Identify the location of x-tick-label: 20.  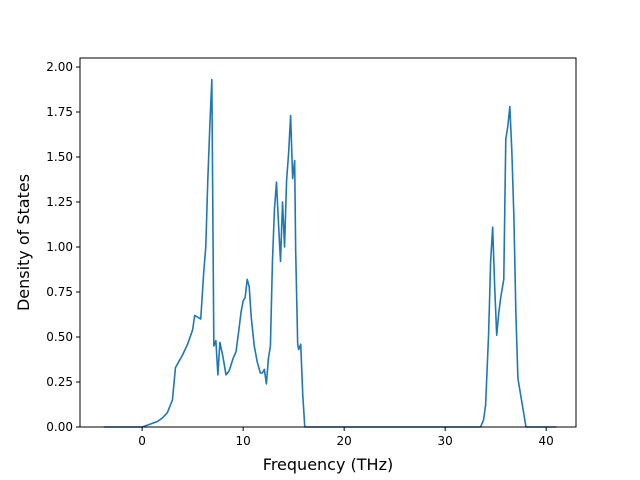
(344, 441).